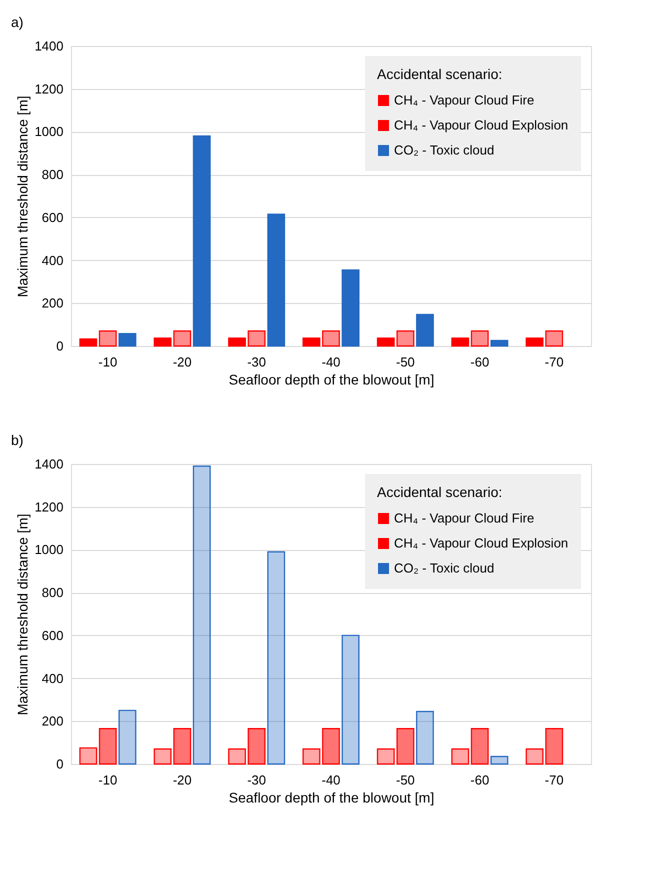  Describe the element at coordinates (17, 22) in the screenshot. I see `chart-title: a)` at that location.